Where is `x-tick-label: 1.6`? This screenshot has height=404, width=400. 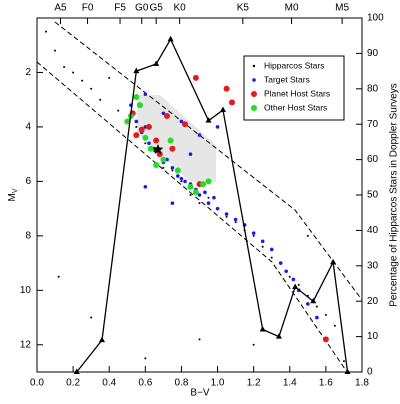 x-tick-label: 1.6 is located at coordinates (326, 383).